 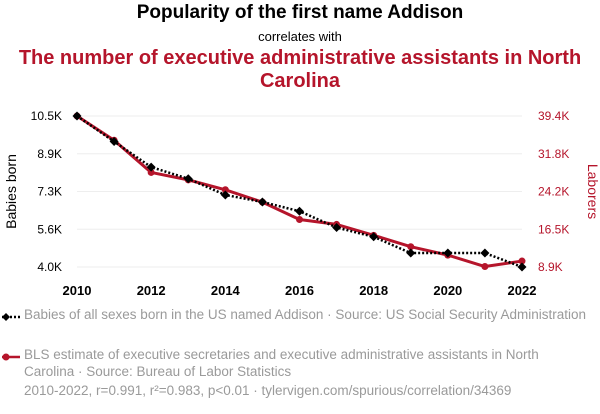 What do you see at coordinates (300, 12) in the screenshot?
I see `chart-title: Popularity of the first name Addison` at bounding box center [300, 12].